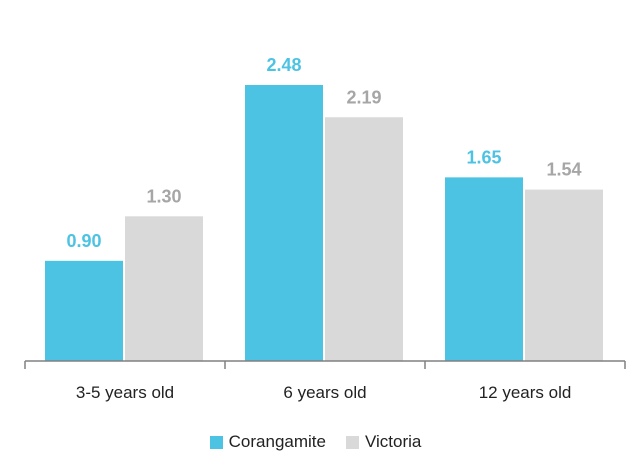 This screenshot has height=459, width=631. Describe the element at coordinates (393, 441) in the screenshot. I see `legend-label-victoria: Victoria` at that location.